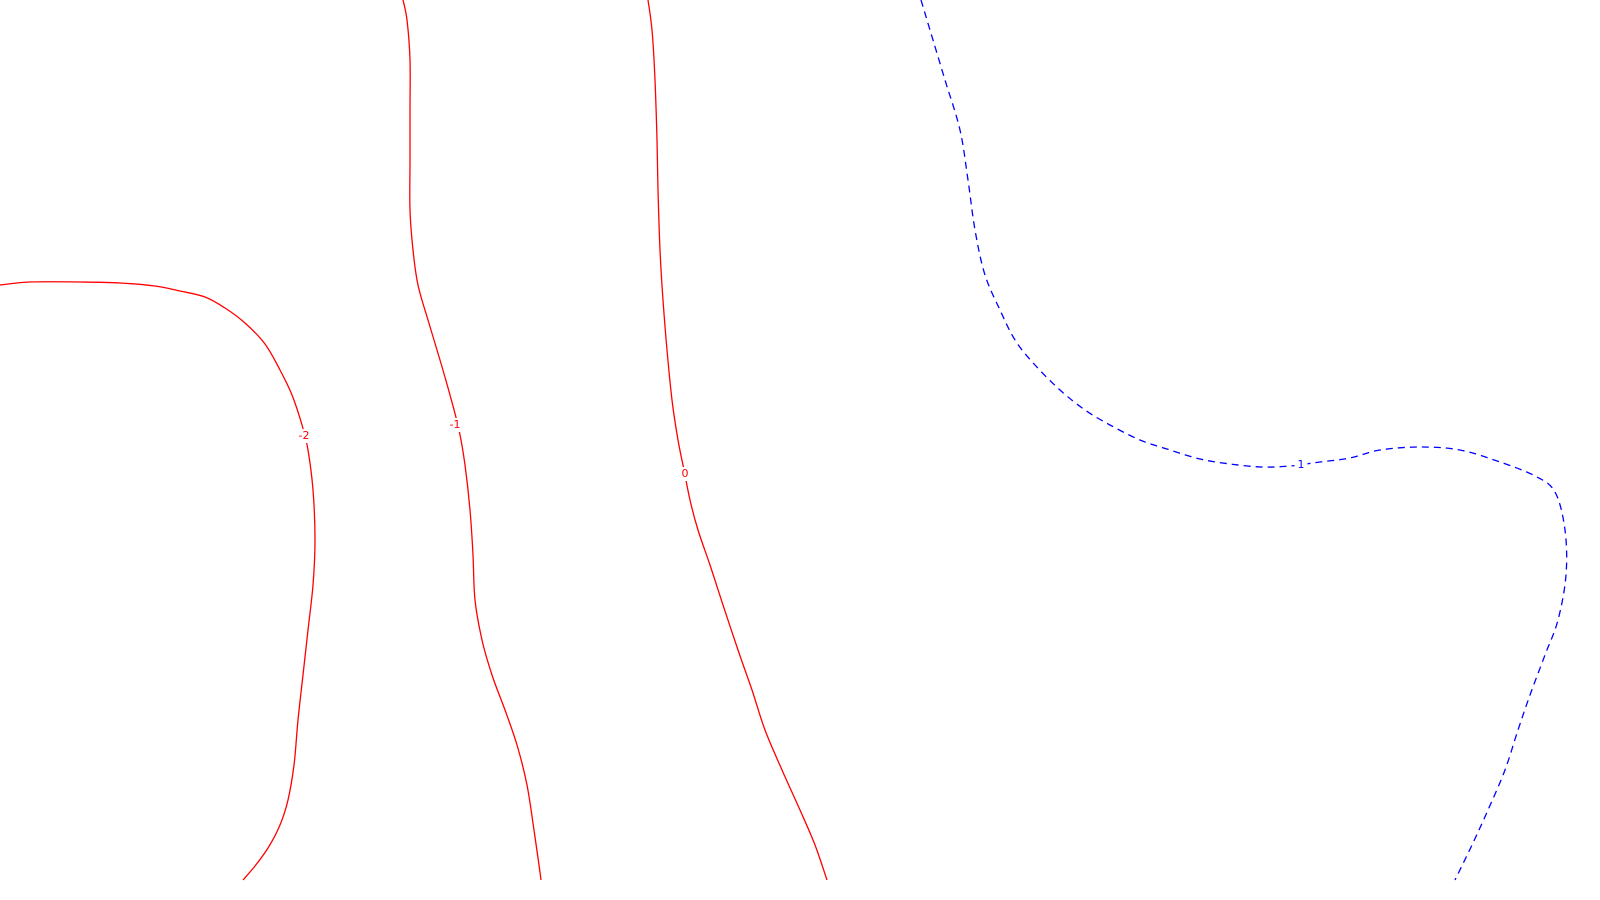 Image resolution: width=1600 pixels, height=900 pixels. I want to click on contour-labels: -2 -1 0 1, so click(801, 449).